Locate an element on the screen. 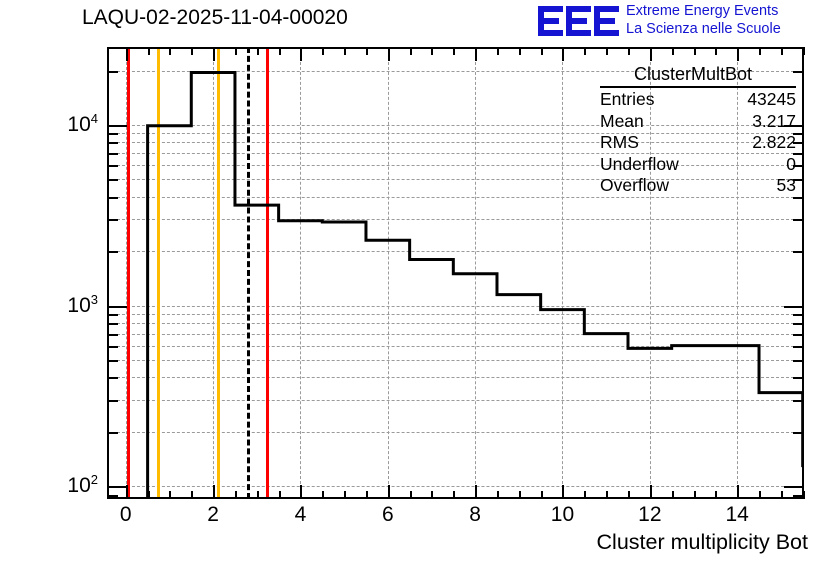  x-axis-title: Cluster multiplicity Bot is located at coordinates (702, 542).